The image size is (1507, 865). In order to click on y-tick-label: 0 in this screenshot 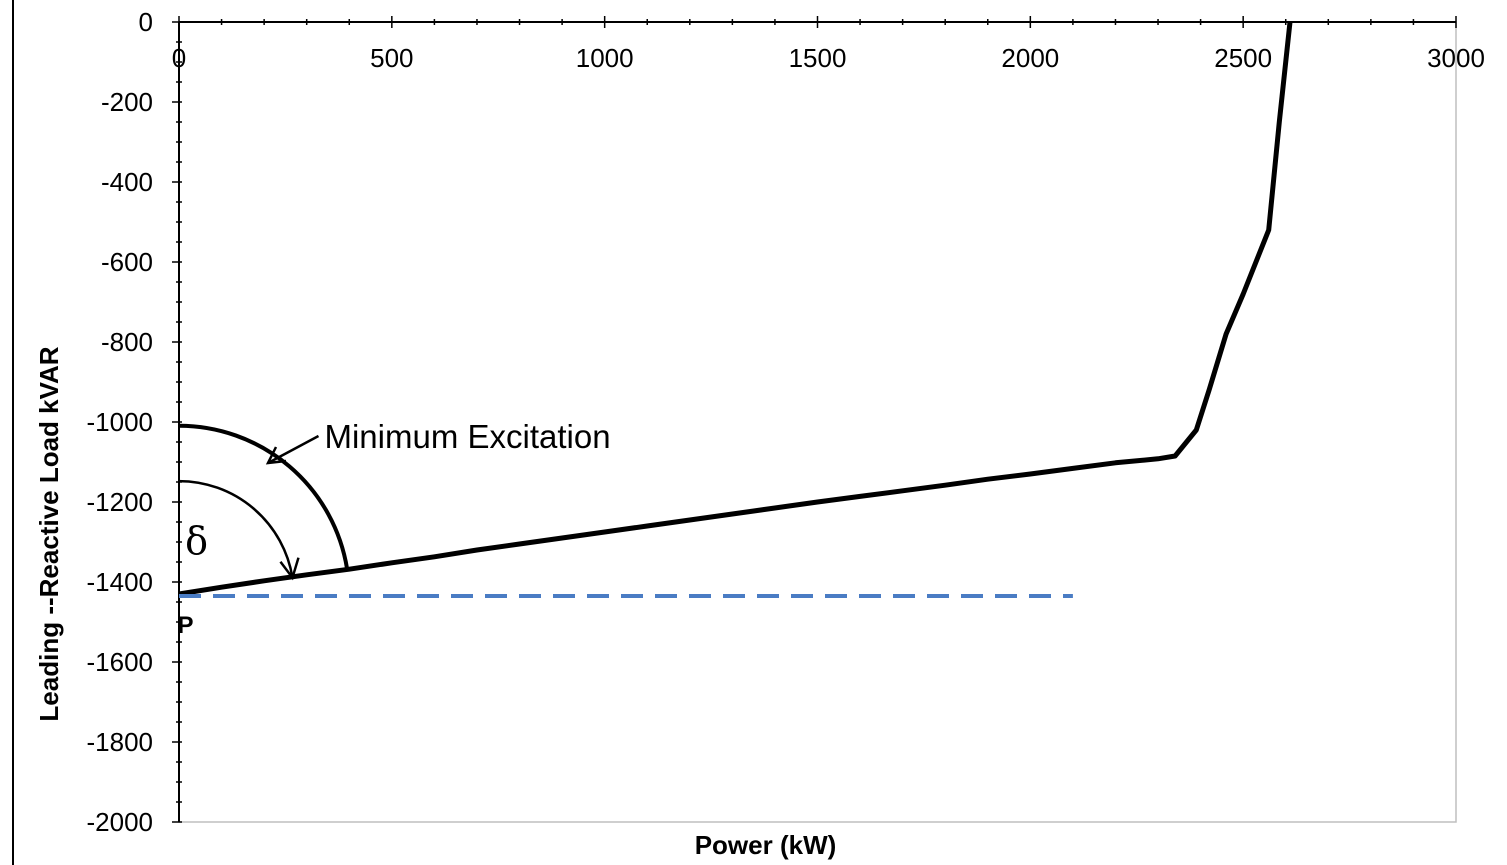, I will do `click(146, 22)`.